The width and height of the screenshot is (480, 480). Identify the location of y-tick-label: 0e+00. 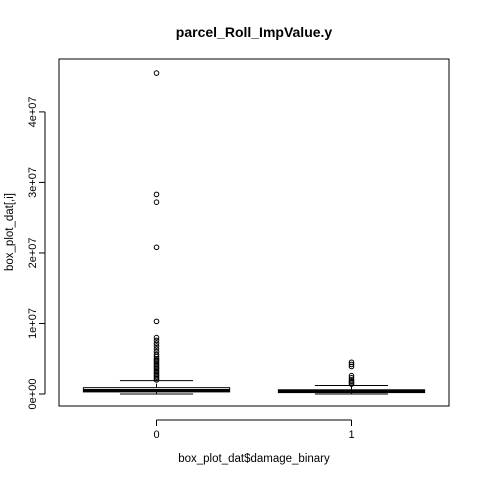
(33, 394).